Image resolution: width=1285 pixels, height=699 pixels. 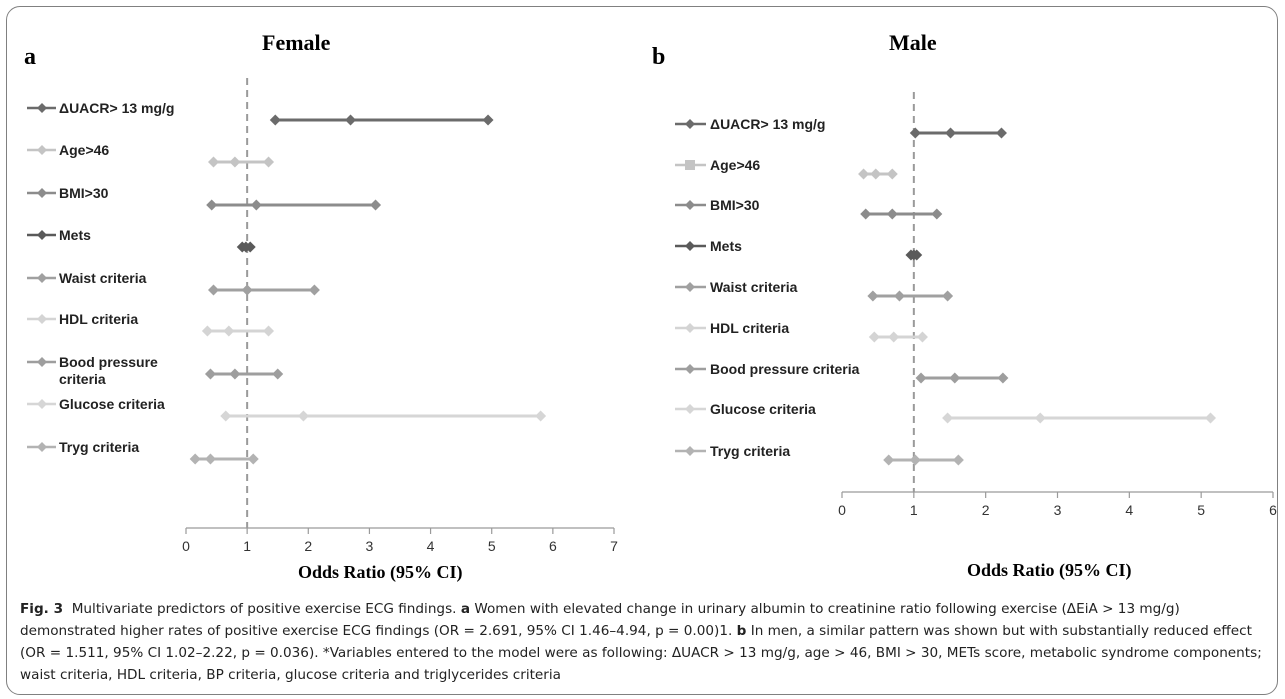 What do you see at coordinates (1049, 570) in the screenshot?
I see `x-axis-label-male: Odds Ratio (95% CI)` at bounding box center [1049, 570].